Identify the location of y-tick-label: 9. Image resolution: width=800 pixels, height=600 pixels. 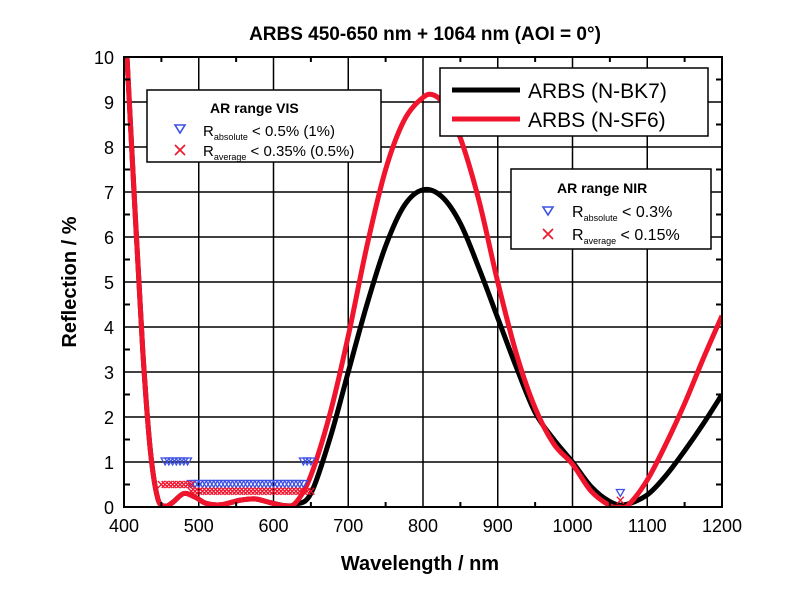
(109, 103).